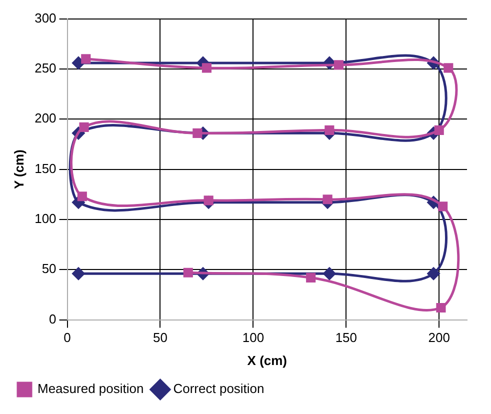 This screenshot has height=414, width=491. Describe the element at coordinates (253, 338) in the screenshot. I see `x-tick-label: 100` at that location.